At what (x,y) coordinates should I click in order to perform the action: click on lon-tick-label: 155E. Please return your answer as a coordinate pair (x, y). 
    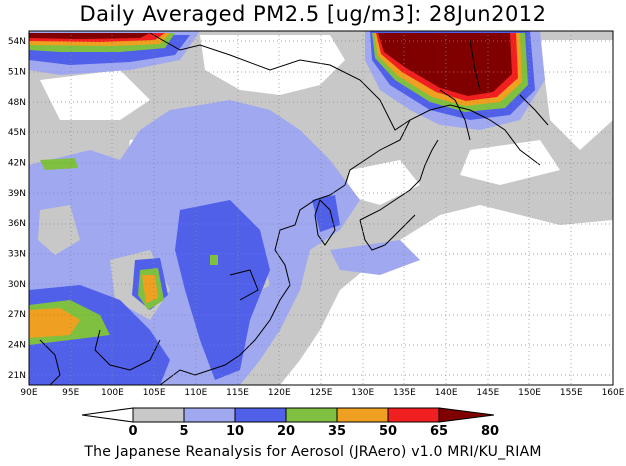
    Looking at the image, I should click on (571, 393).